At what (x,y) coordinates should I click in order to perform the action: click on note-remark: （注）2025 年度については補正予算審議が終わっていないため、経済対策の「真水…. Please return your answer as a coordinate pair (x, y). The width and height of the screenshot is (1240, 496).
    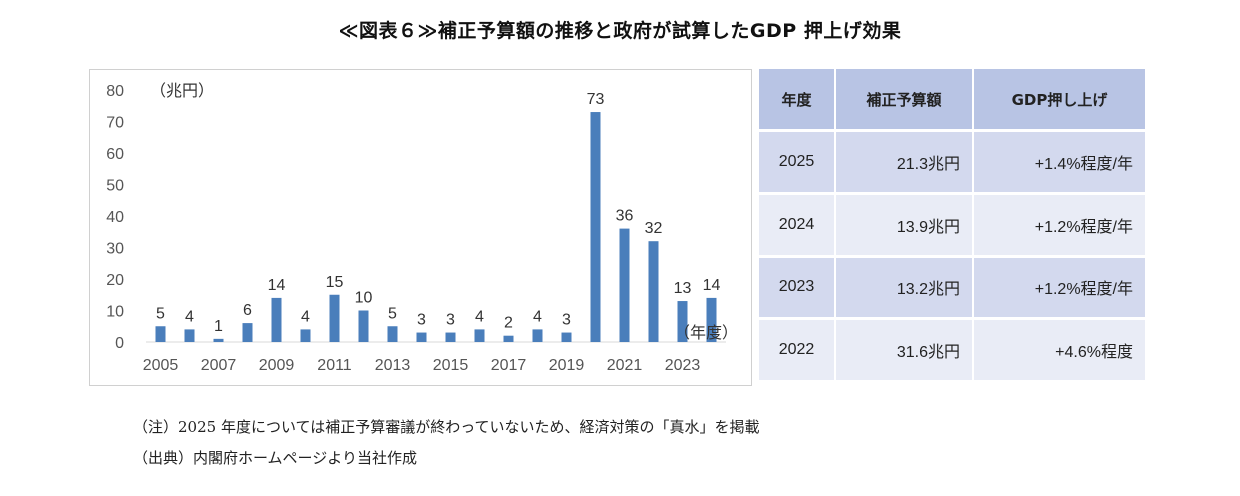
    Looking at the image, I should click on (446, 427).